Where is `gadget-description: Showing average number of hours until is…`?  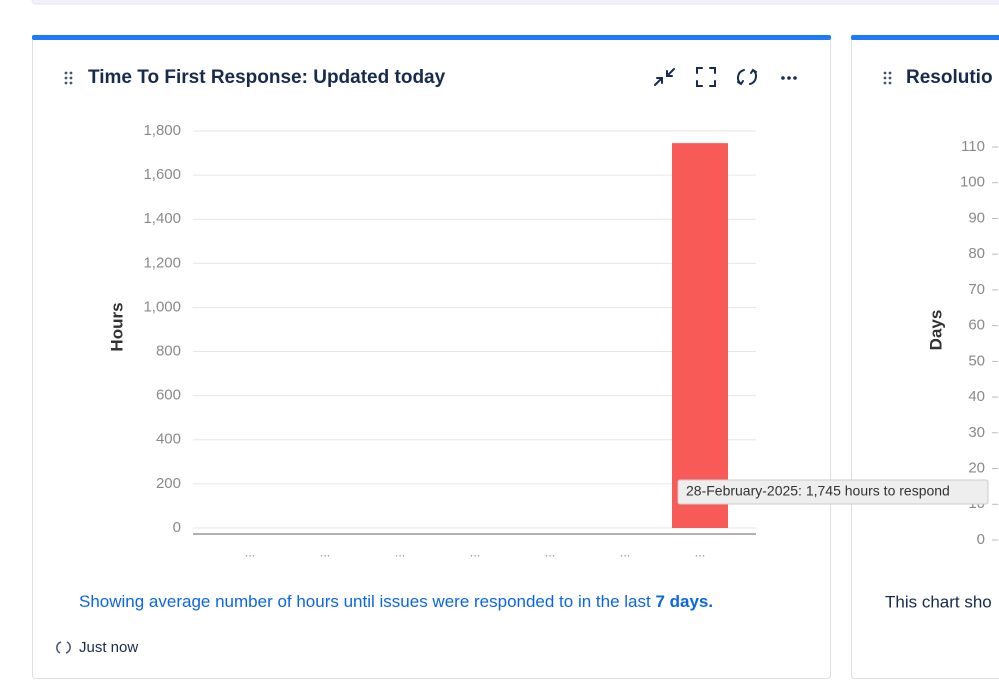
gadget-description: Showing average number of hours until is… is located at coordinates (396, 601).